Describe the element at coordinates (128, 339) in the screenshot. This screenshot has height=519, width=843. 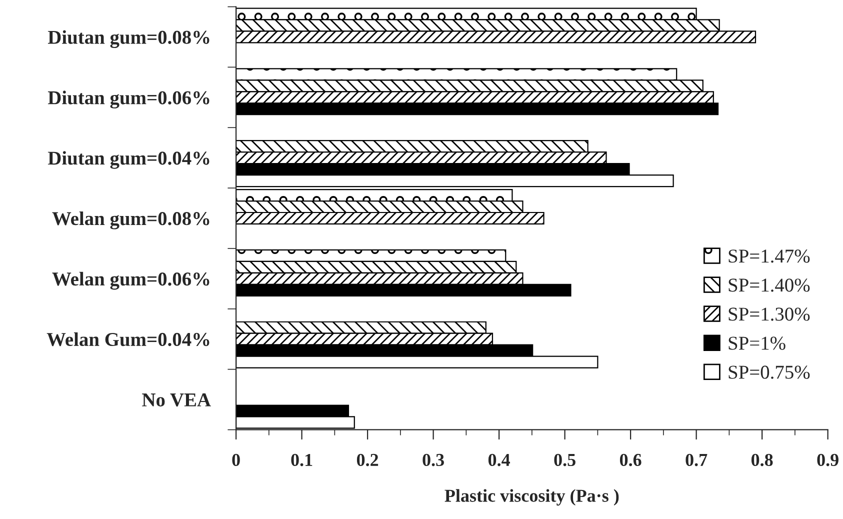
I see `y-tick-label: Welan Gum=0.04%` at that location.